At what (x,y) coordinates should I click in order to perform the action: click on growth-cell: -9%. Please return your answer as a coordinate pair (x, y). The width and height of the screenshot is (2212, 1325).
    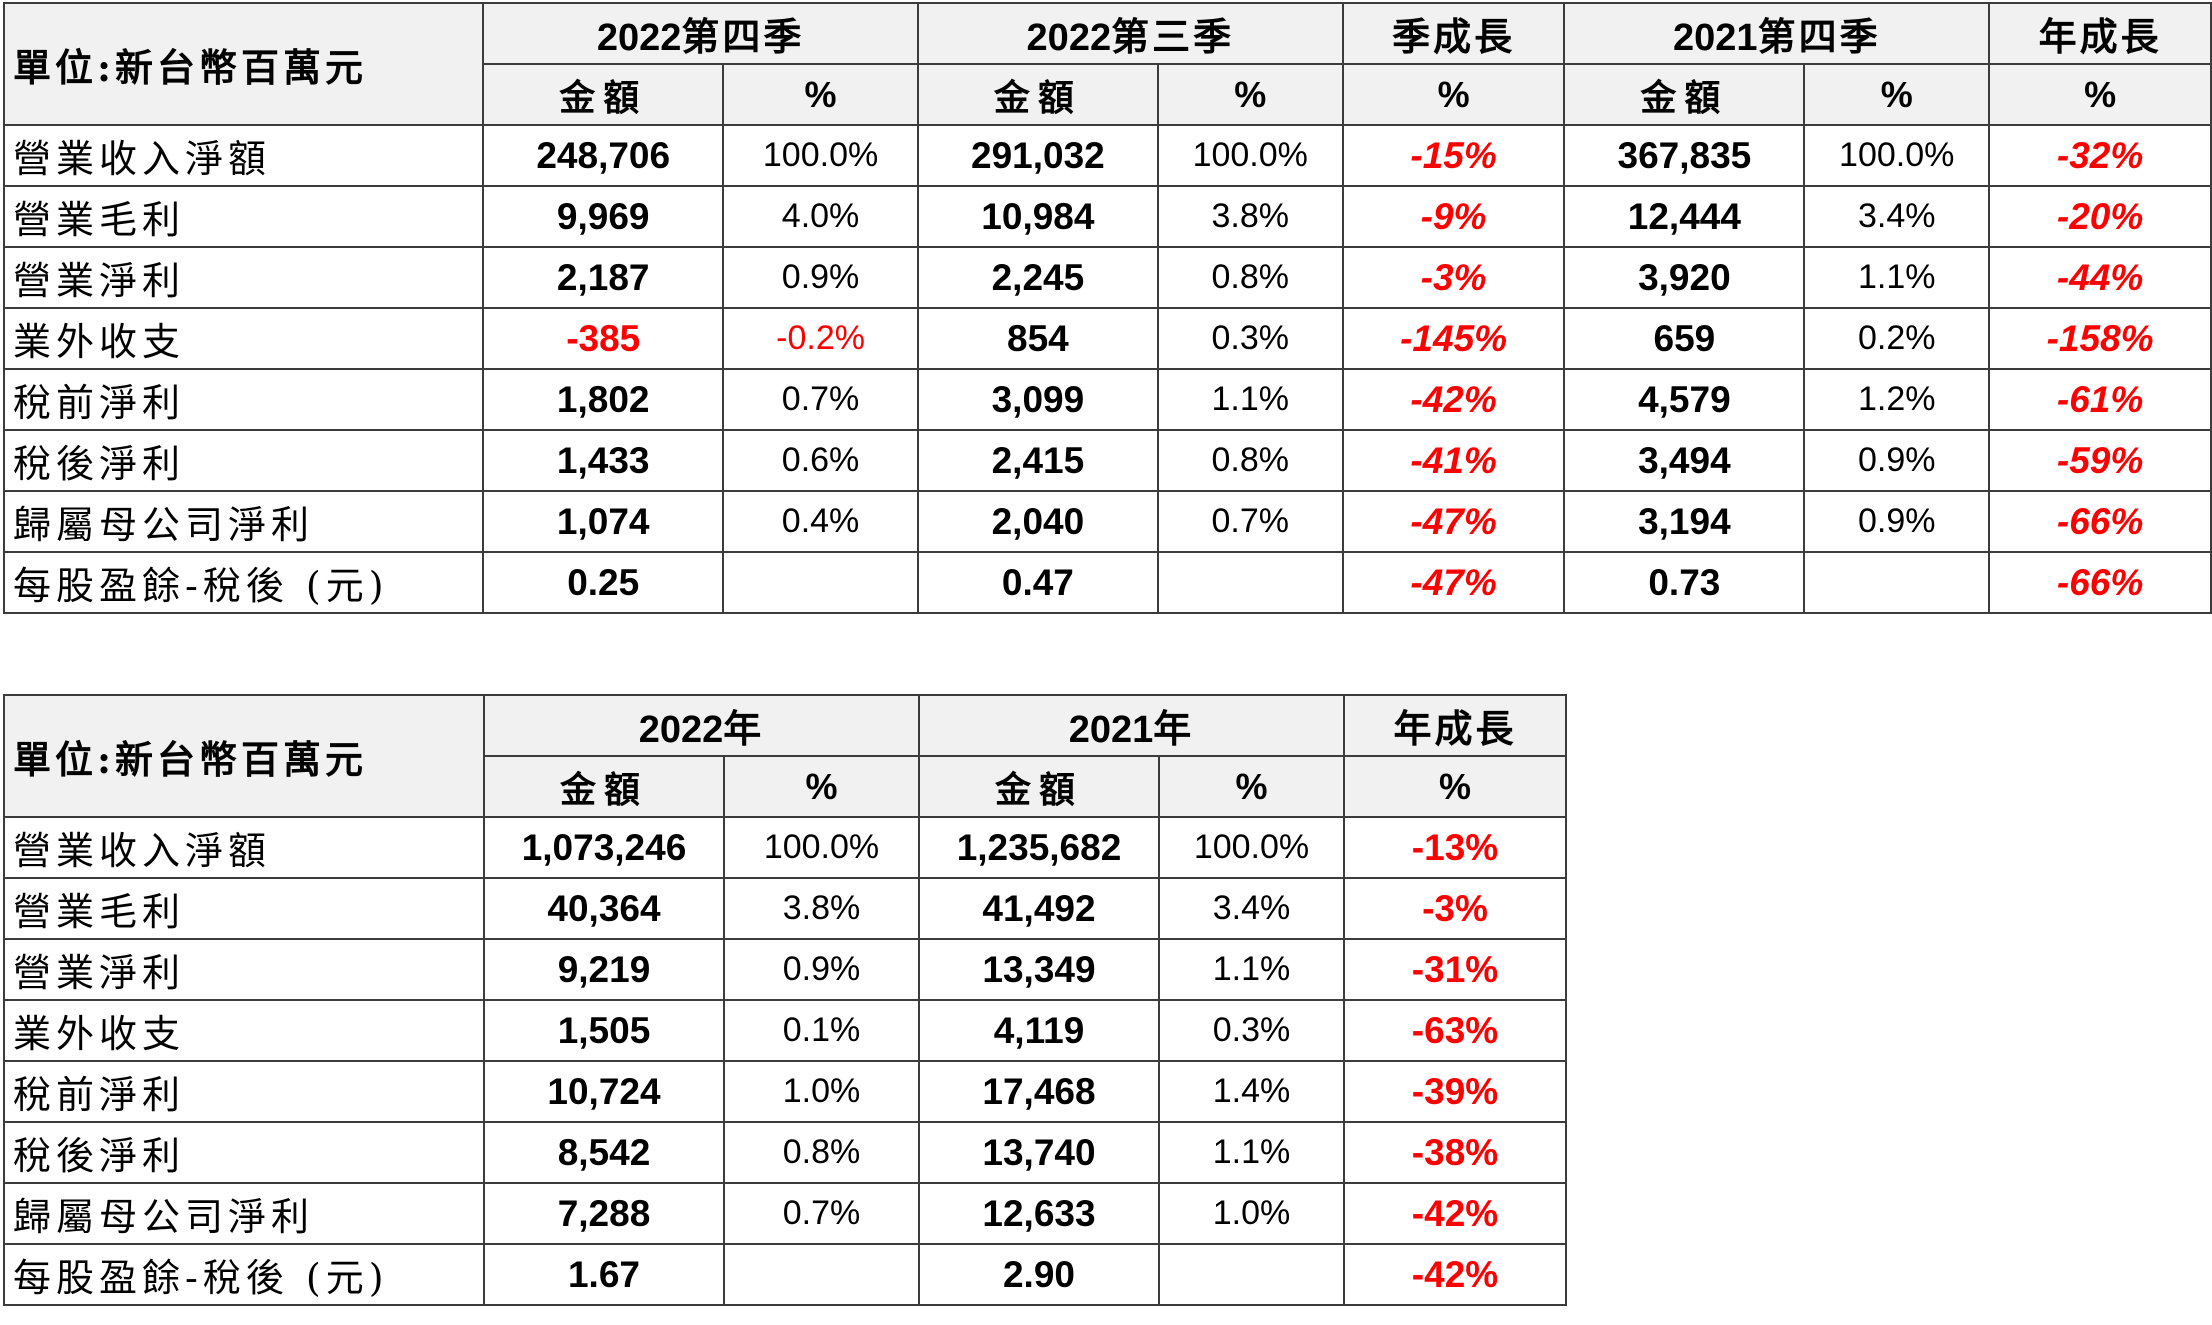
    Looking at the image, I should click on (1453, 216).